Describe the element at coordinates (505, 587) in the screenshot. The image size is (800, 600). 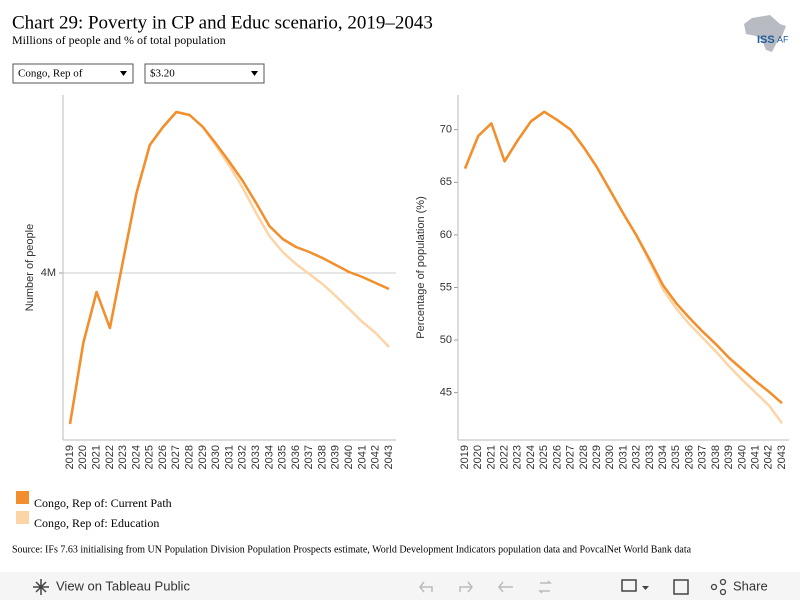
I see `revert-icon` at that location.